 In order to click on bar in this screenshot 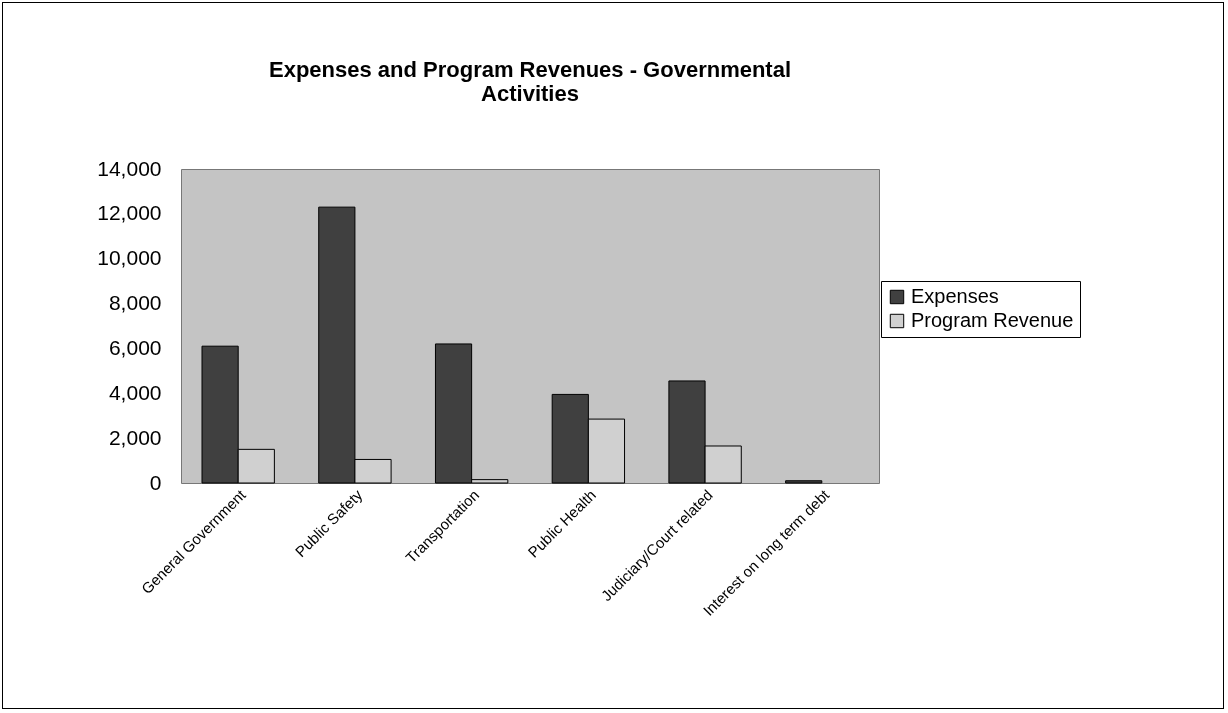, I will do `click(804, 482)`.